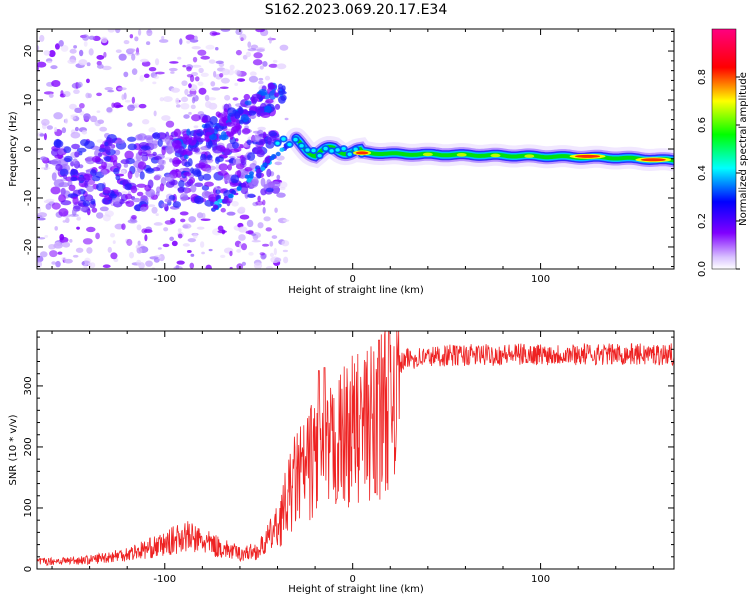 Image resolution: width=750 pixels, height=600 pixels. Describe the element at coordinates (702, 269) in the screenshot. I see `colorbar-tick-label: 0.0` at that location.